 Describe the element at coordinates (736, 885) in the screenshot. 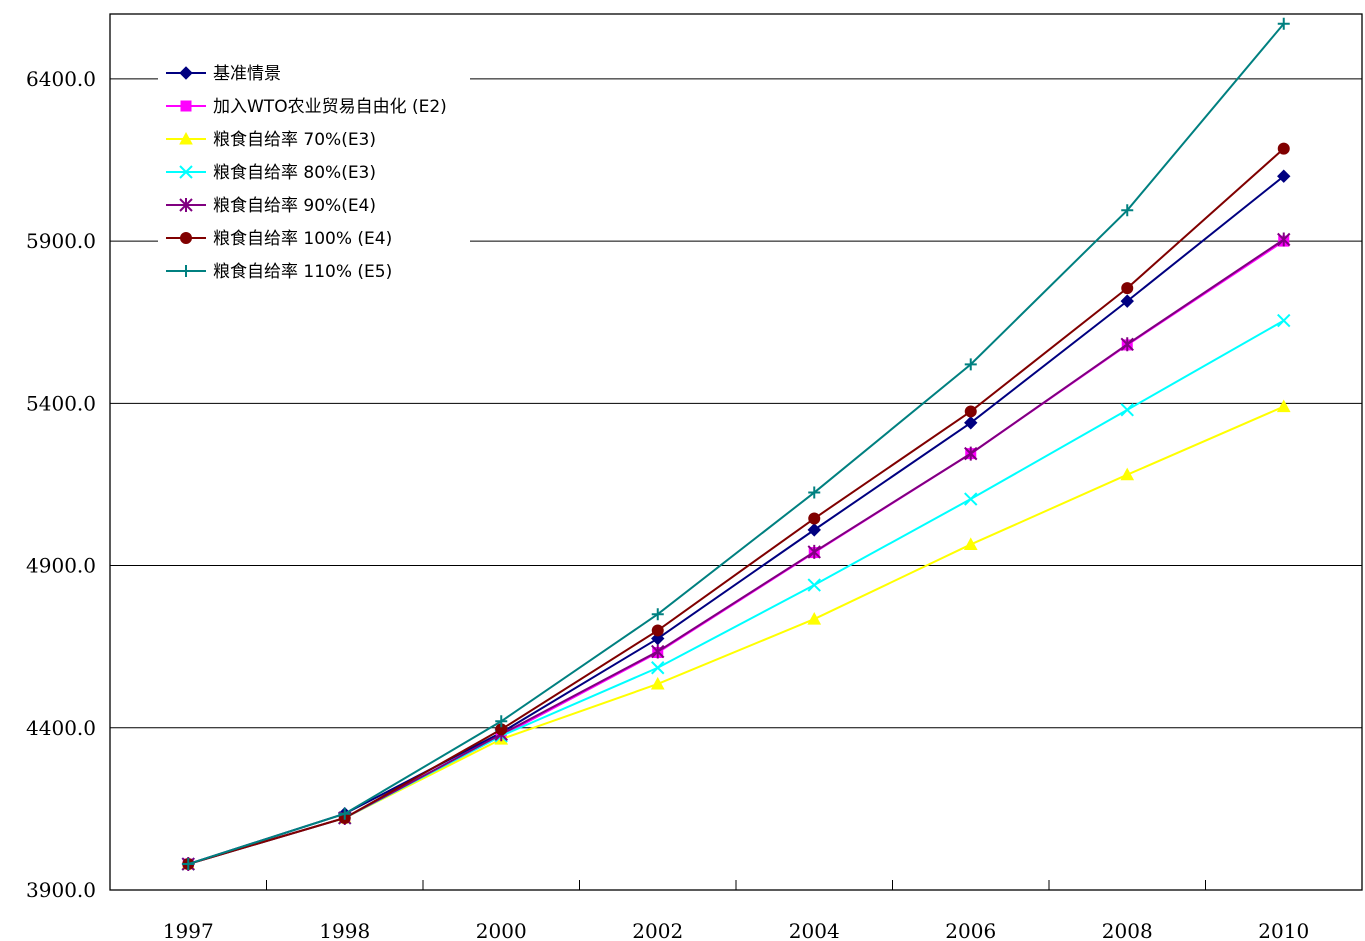

I see `x-axis-ticks` at that location.